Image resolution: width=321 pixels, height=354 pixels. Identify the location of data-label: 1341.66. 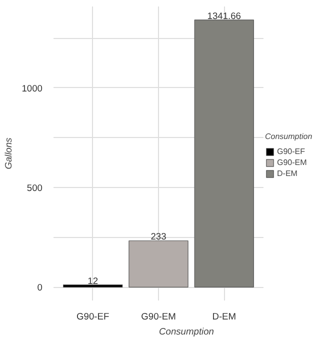
(224, 15).